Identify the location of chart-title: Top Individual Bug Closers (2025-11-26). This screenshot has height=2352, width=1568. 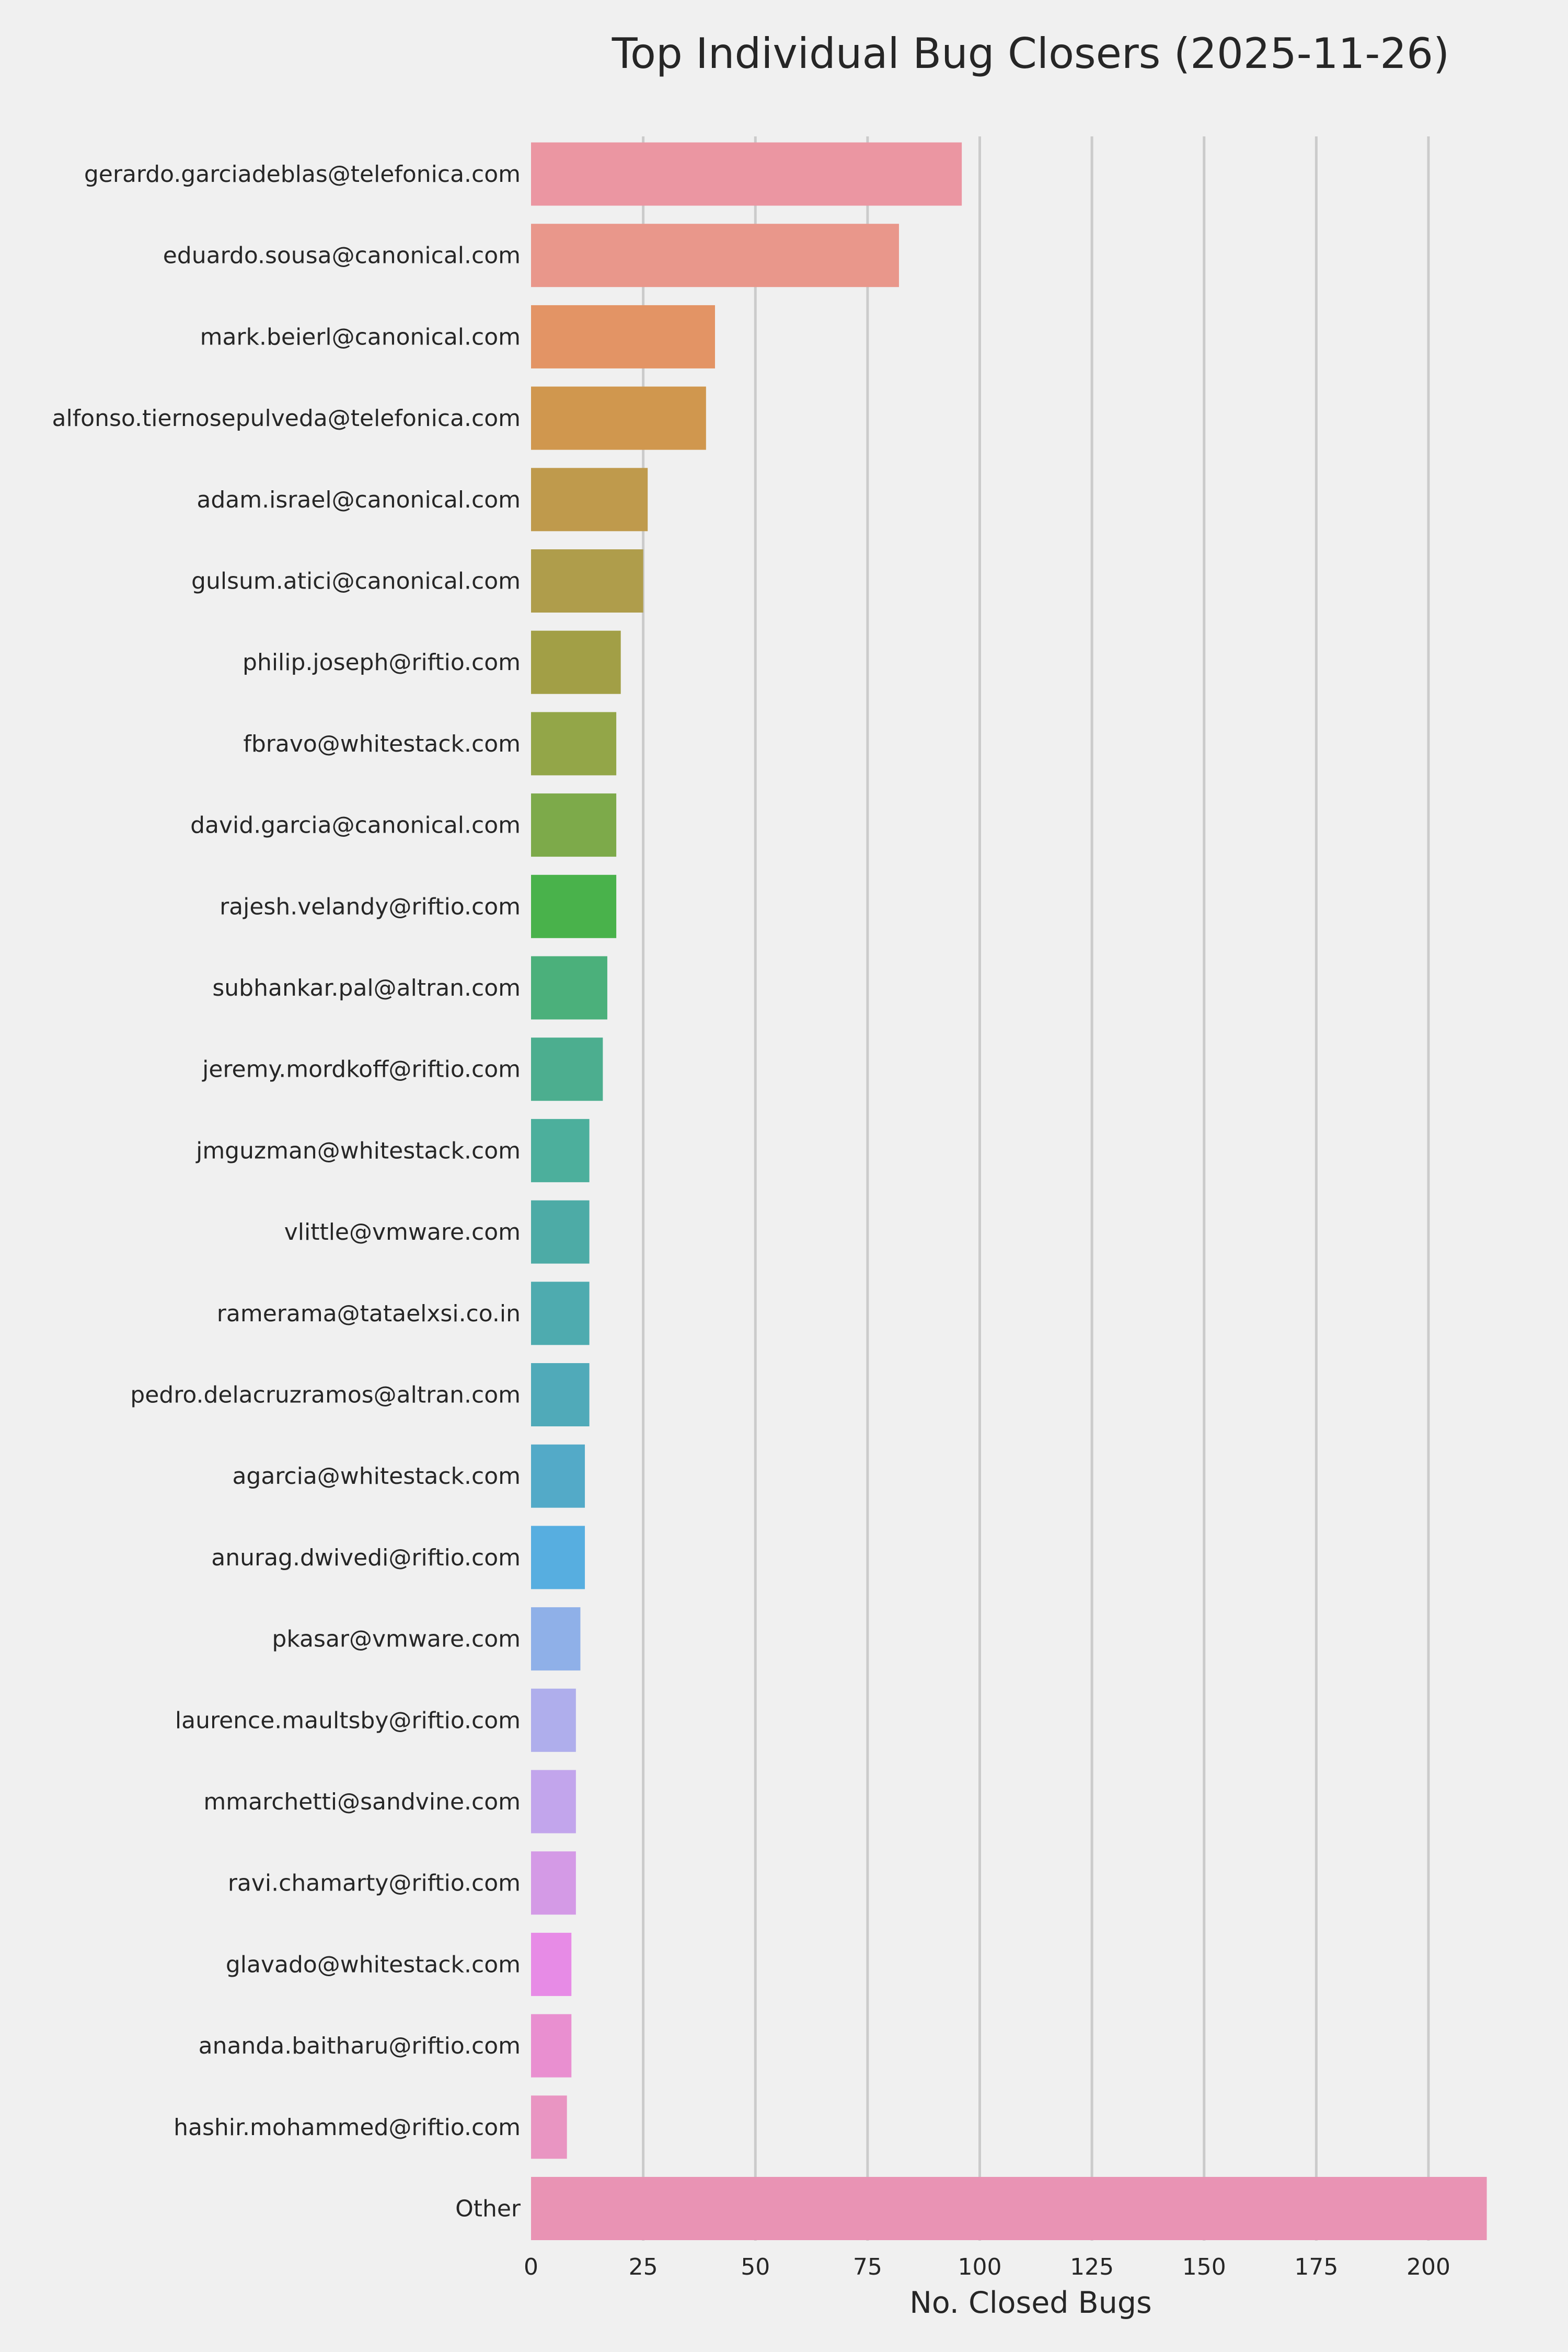
(1031, 53).